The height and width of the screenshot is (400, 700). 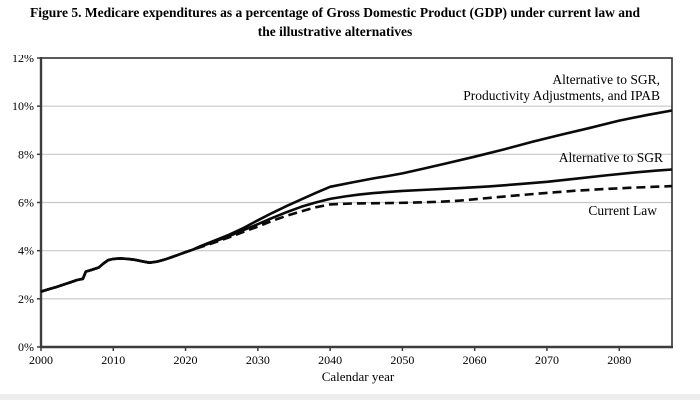 What do you see at coordinates (26, 347) in the screenshot?
I see `y-axis-tick-label: 0%` at bounding box center [26, 347].